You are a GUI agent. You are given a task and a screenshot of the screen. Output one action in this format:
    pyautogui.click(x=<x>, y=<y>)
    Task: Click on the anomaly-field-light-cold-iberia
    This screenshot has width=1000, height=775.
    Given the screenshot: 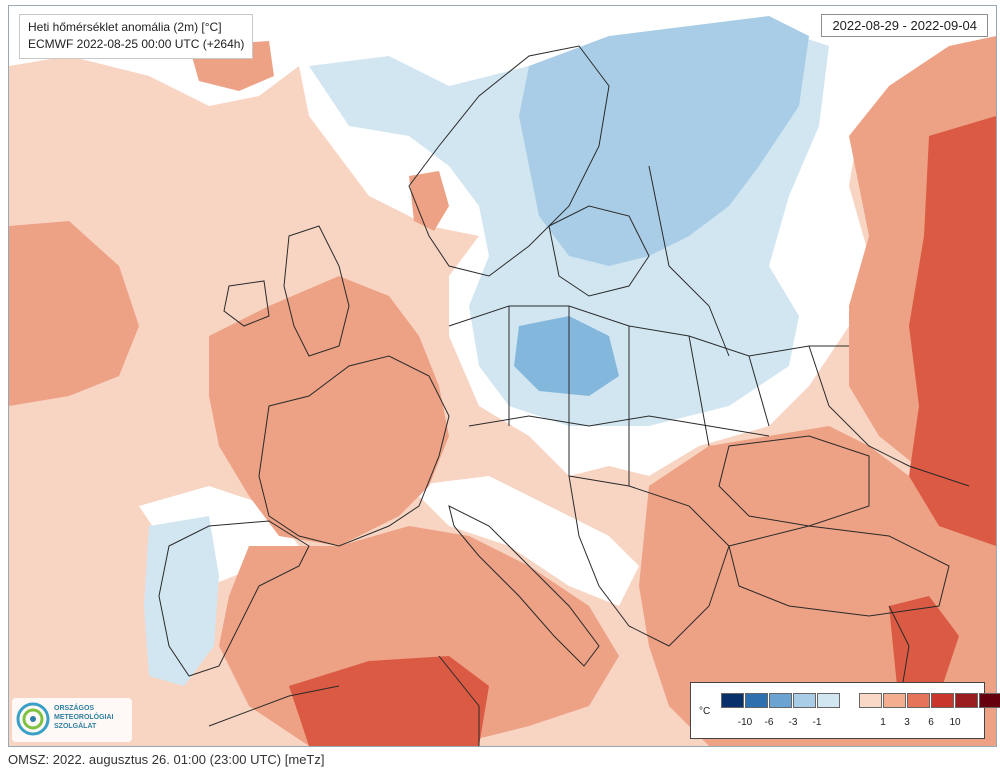 What is the action you would take?
    pyautogui.click(x=181, y=601)
    